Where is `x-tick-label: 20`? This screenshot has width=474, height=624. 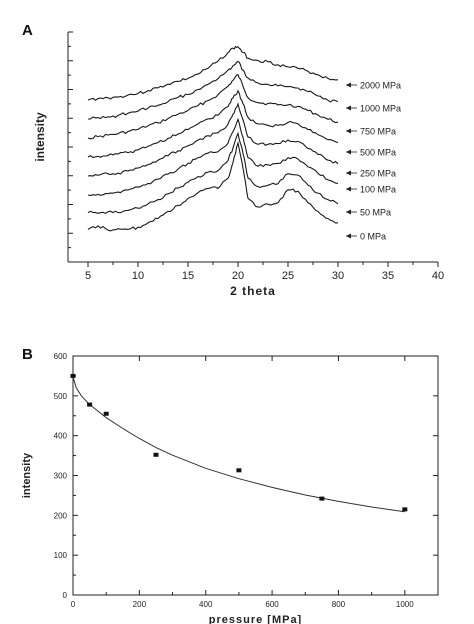 x-tick-label: 20 is located at coordinates (238, 276).